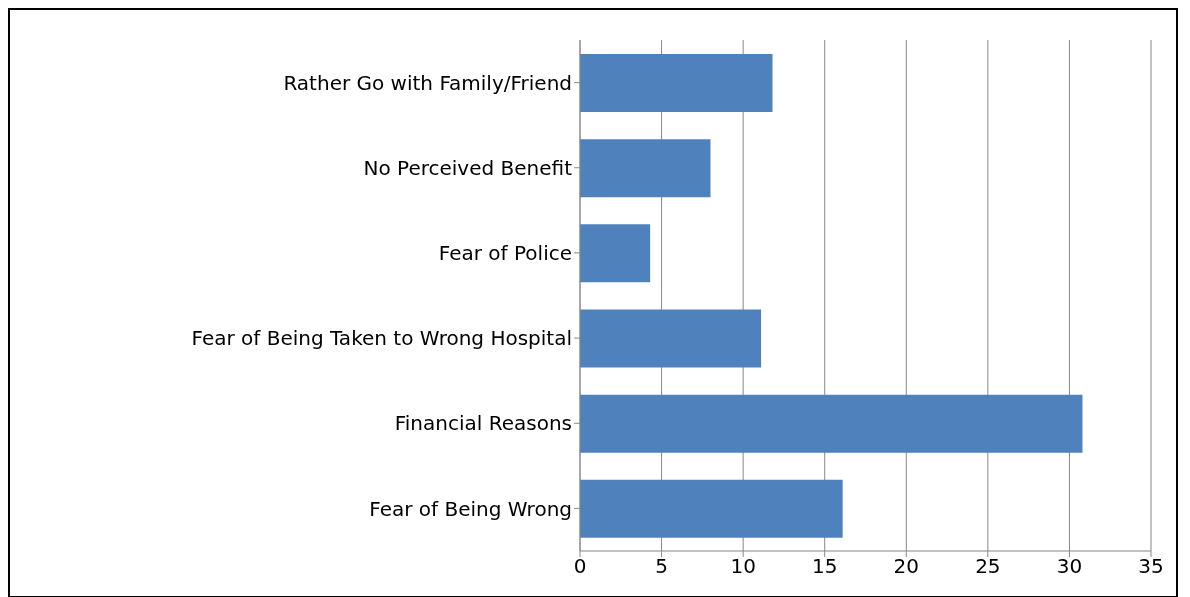  What do you see at coordinates (468, 167) in the screenshot?
I see `y-tick-label: No Perceived Benefit` at bounding box center [468, 167].